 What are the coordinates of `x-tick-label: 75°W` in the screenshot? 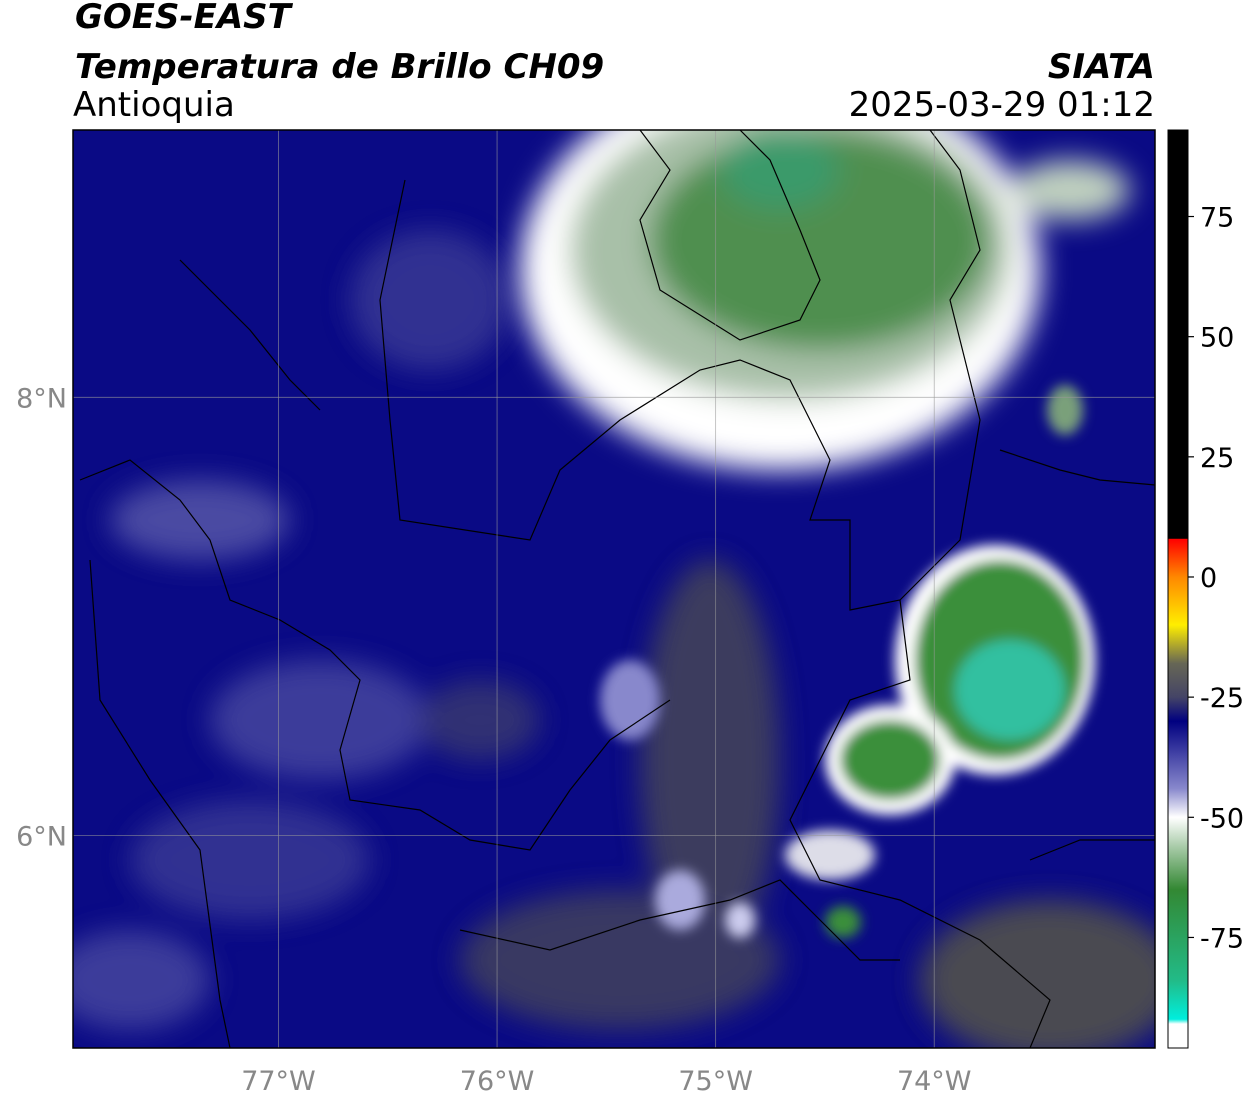 It's located at (715, 1081).